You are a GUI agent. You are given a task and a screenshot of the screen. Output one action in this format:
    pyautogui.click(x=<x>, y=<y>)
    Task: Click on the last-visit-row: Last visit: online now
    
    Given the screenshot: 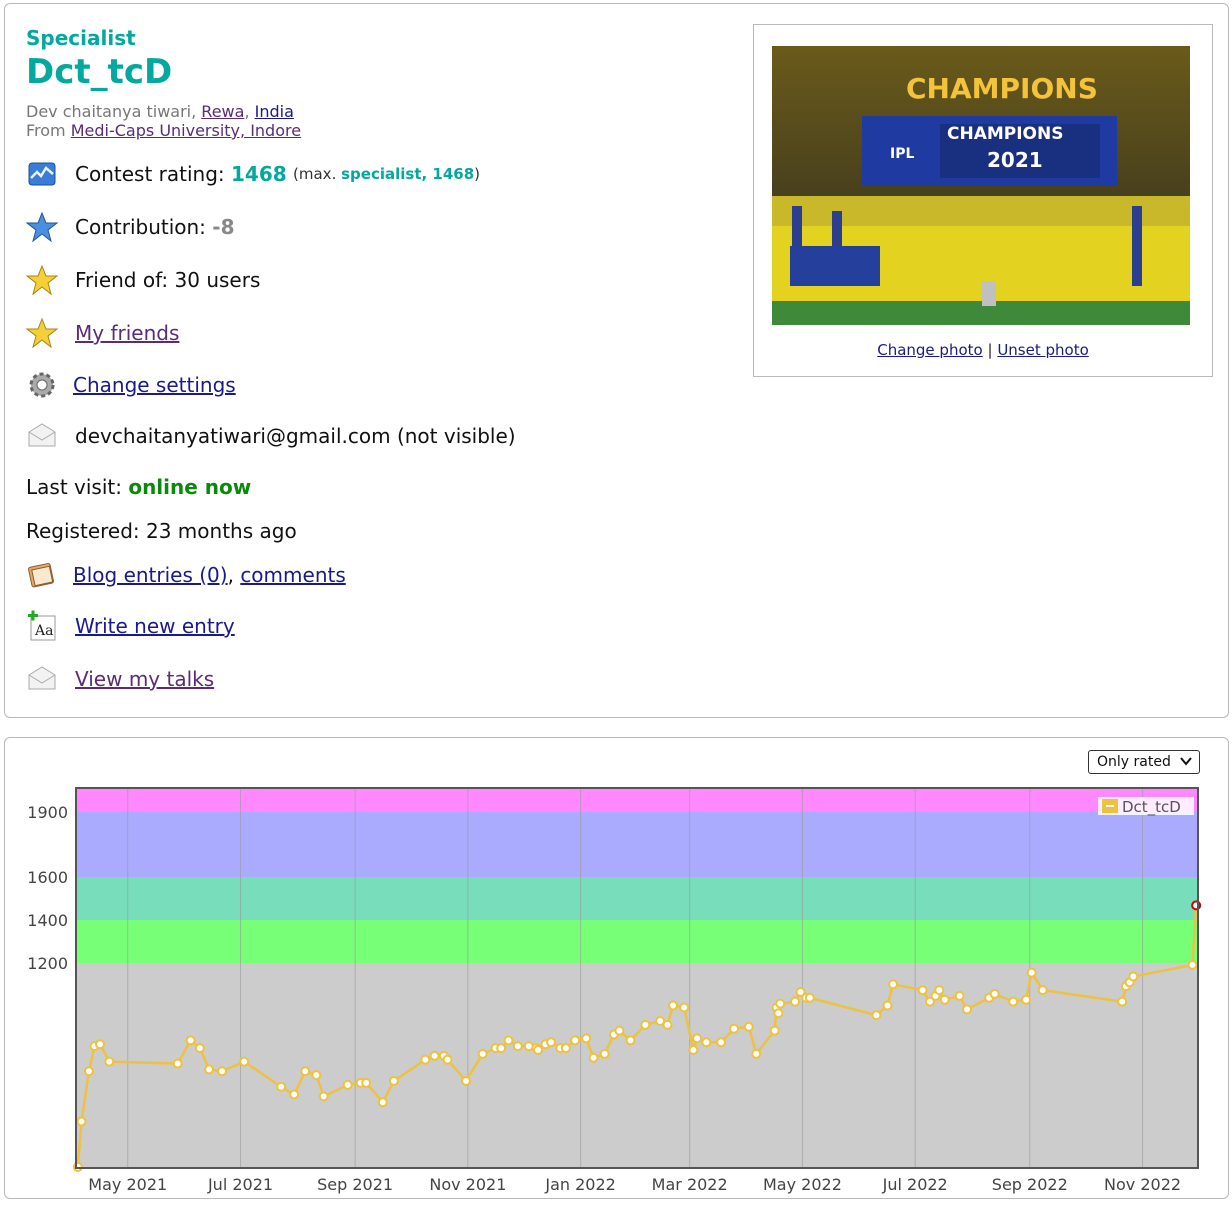 What is the action you would take?
    pyautogui.click(x=138, y=487)
    